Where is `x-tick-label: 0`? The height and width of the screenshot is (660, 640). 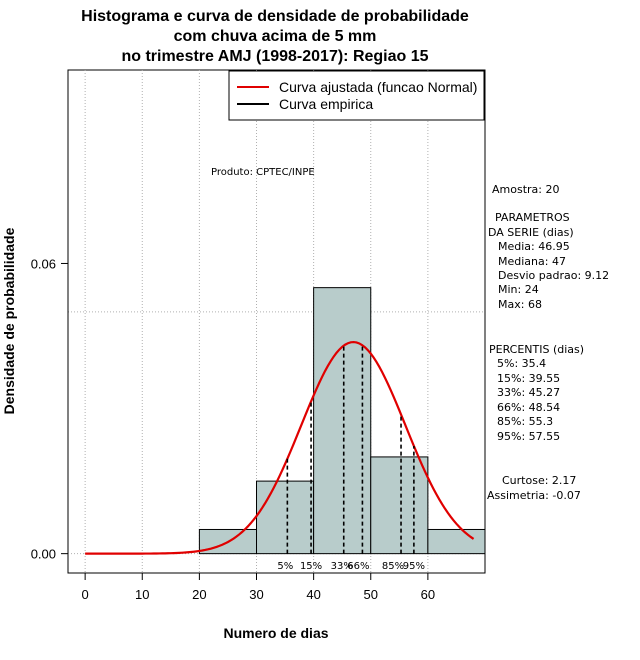 x-tick-label: 0 is located at coordinates (85, 594).